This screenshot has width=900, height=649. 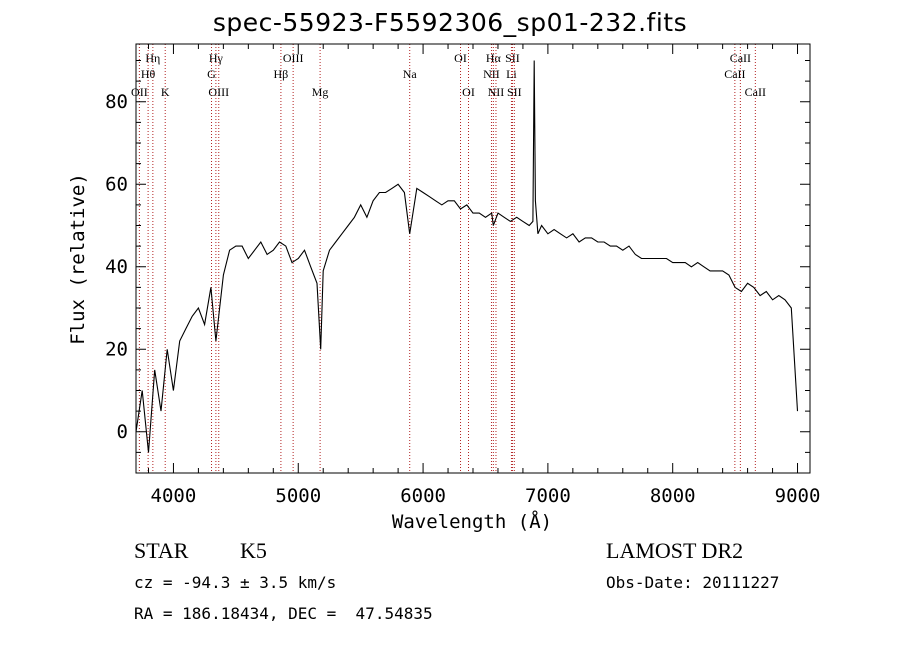 I want to click on y-tick-label: 40, so click(x=116, y=267).